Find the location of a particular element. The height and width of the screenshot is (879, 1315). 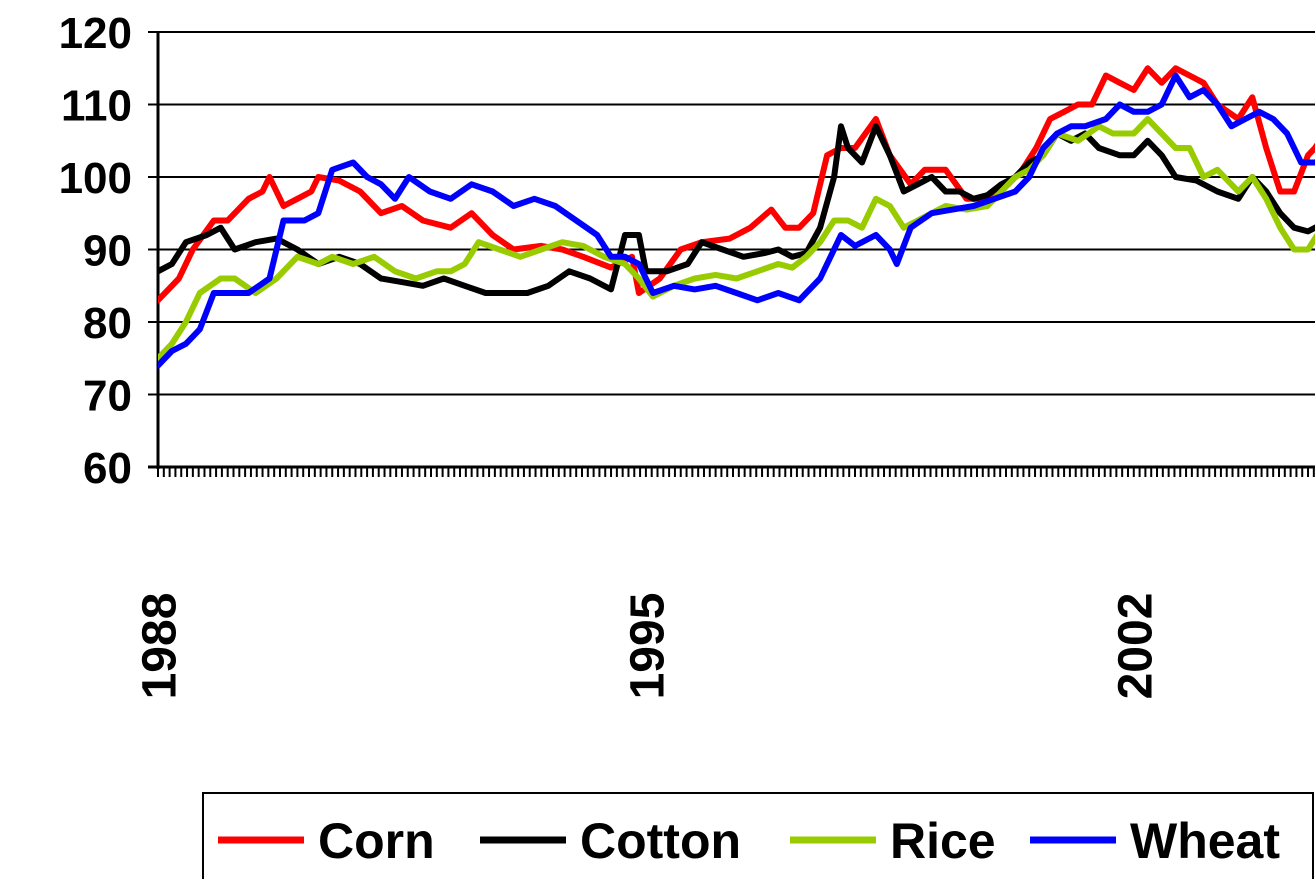

x-tick-label: 1995 is located at coordinates (647, 646).